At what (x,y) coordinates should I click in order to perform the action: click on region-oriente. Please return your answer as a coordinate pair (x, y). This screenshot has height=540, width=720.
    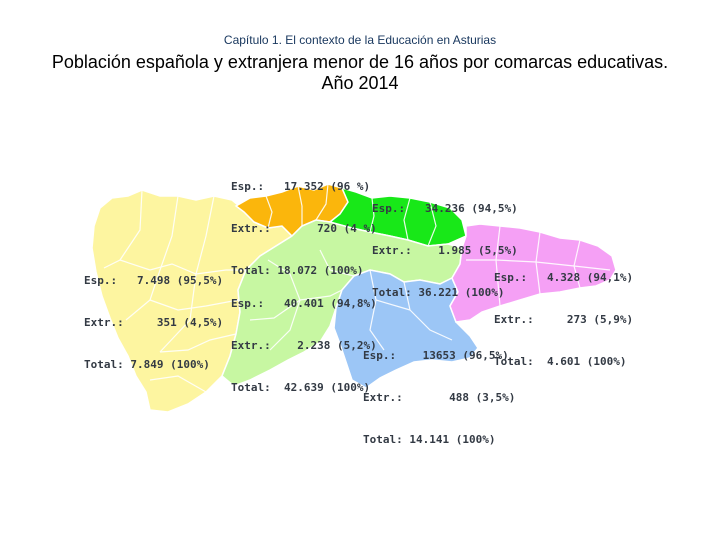
    Looking at the image, I should click on (533, 273).